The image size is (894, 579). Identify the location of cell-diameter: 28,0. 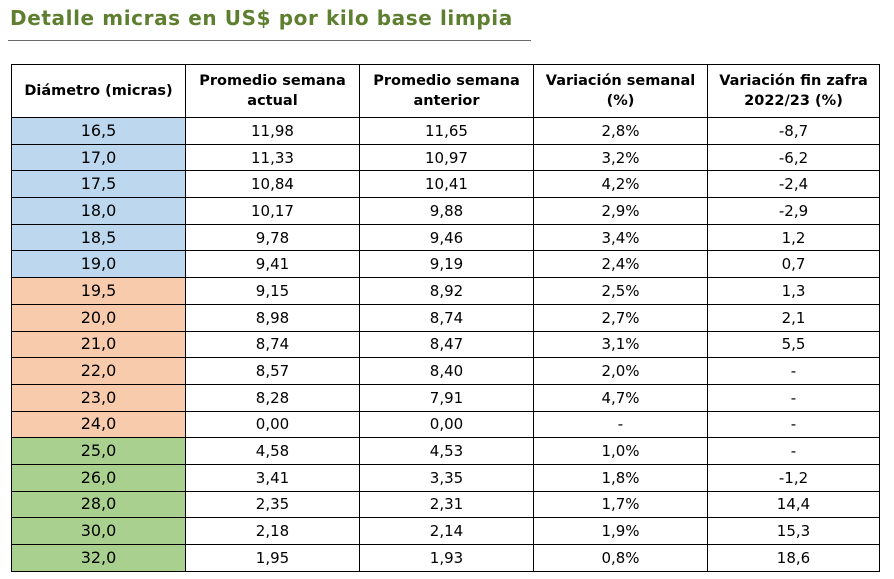
(98, 504).